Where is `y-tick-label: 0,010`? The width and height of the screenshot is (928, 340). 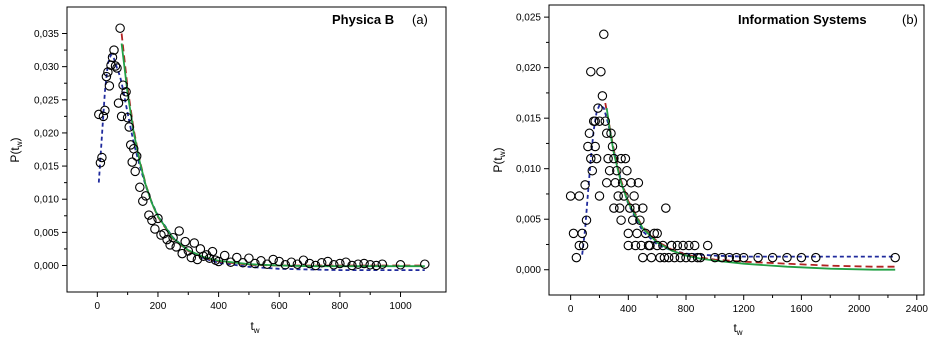
y-tick-label: 0,010 is located at coordinates (528, 169).